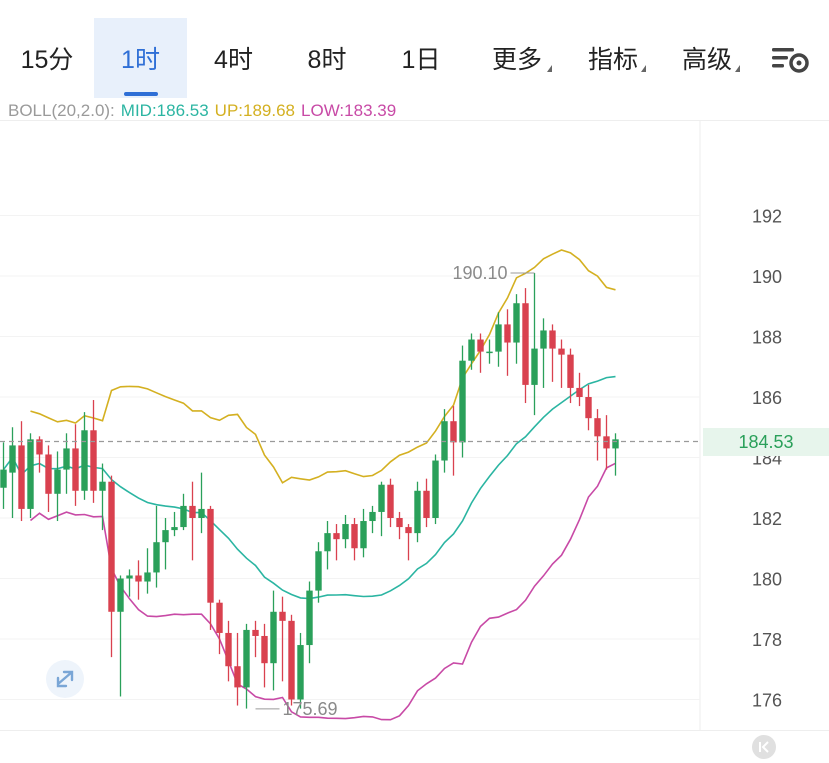 The image size is (829, 763). I want to click on y-tick-label: 192, so click(767, 217).